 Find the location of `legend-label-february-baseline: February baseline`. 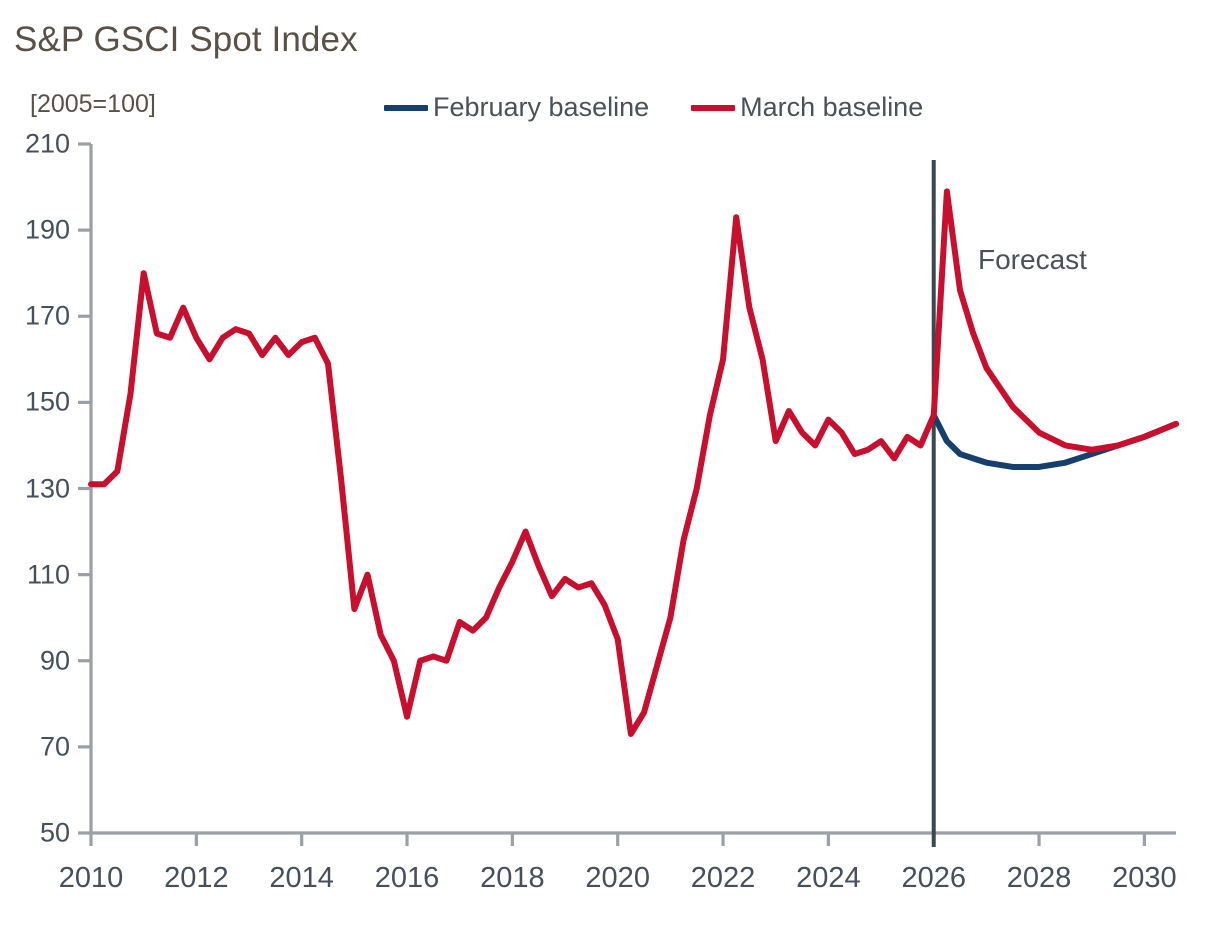

legend-label-february-baseline: February baseline is located at coordinates (541, 107).